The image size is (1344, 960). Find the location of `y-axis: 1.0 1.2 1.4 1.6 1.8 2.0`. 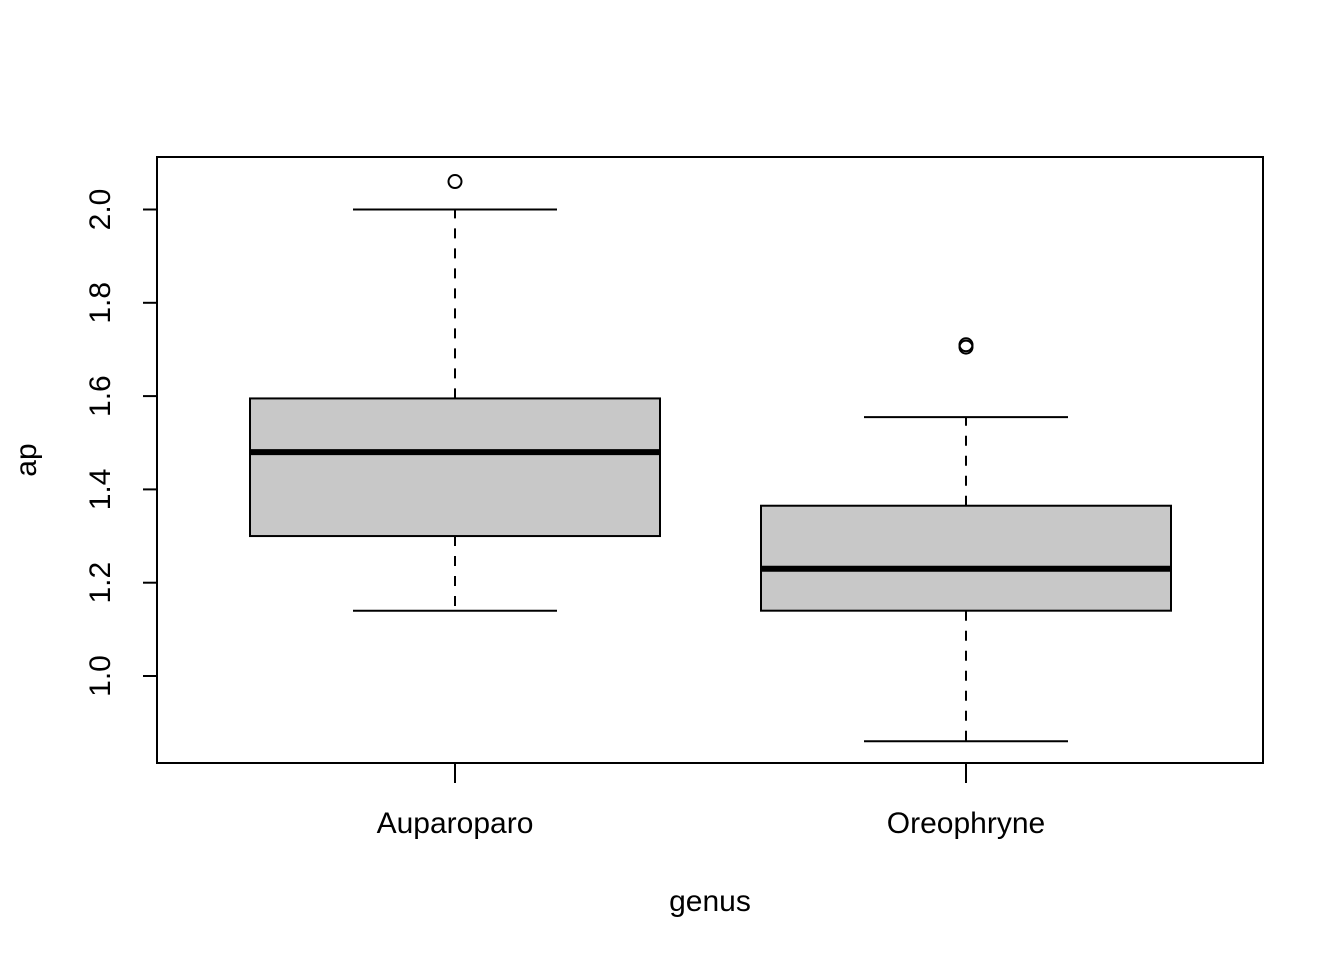

y-axis: 1.0 1.2 1.4 1.6 1.8 2.0 is located at coordinates (121, 443).